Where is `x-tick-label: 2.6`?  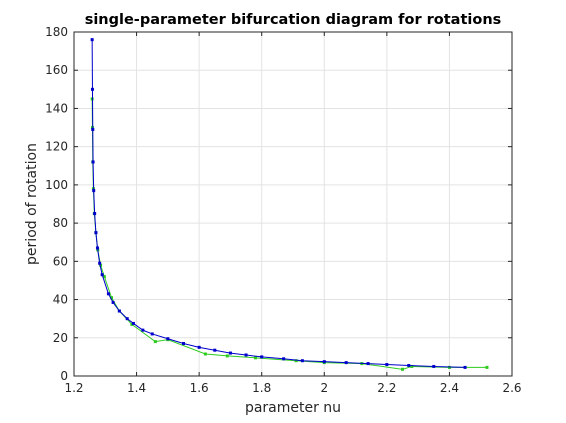 x-tick-label: 2.6 is located at coordinates (511, 388).